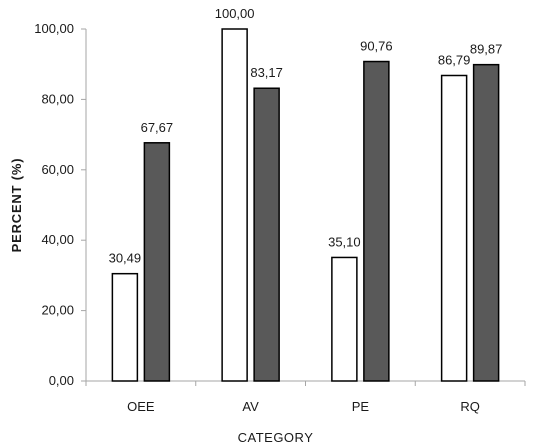 The image size is (537, 448). What do you see at coordinates (125, 258) in the screenshot?
I see `data-label: 30,49` at bounding box center [125, 258].